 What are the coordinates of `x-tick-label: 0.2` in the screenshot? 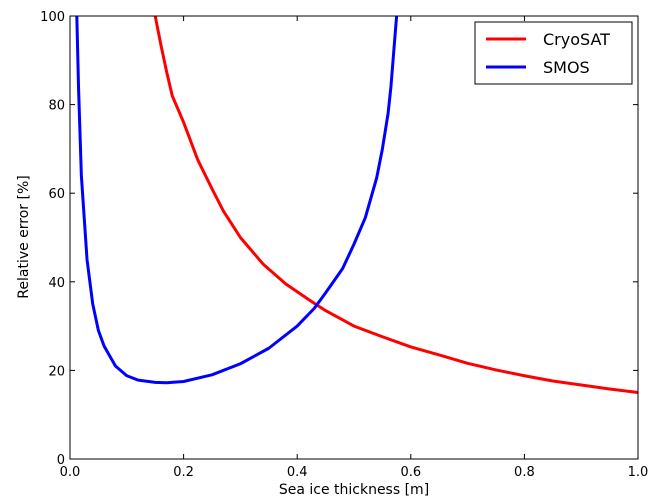 It's located at (183, 472).